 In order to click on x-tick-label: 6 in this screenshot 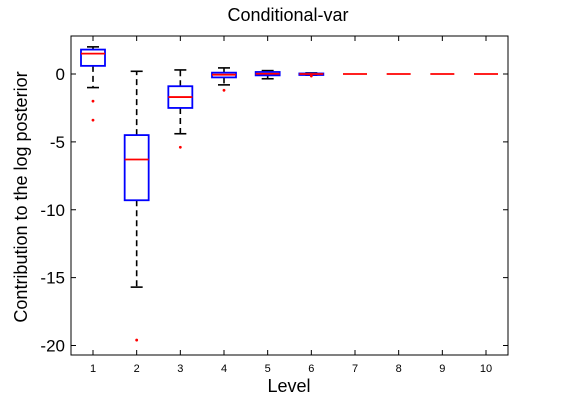, I will do `click(311, 369)`.